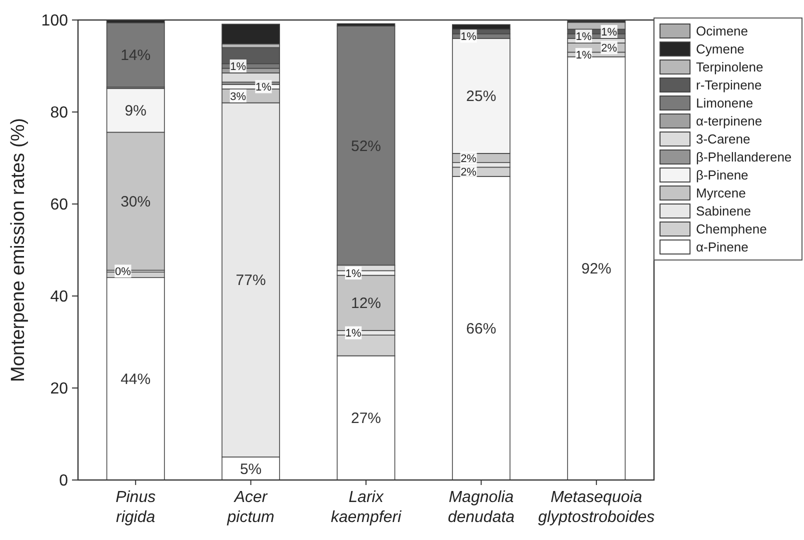 The height and width of the screenshot is (540, 804). Describe the element at coordinates (59, 113) in the screenshot. I see `y-tick-label: 80` at that location.